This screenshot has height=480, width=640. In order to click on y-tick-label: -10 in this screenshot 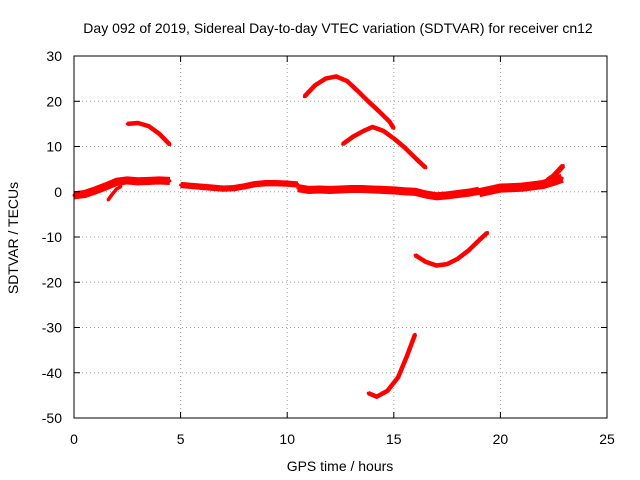, I will do `click(52, 237)`.